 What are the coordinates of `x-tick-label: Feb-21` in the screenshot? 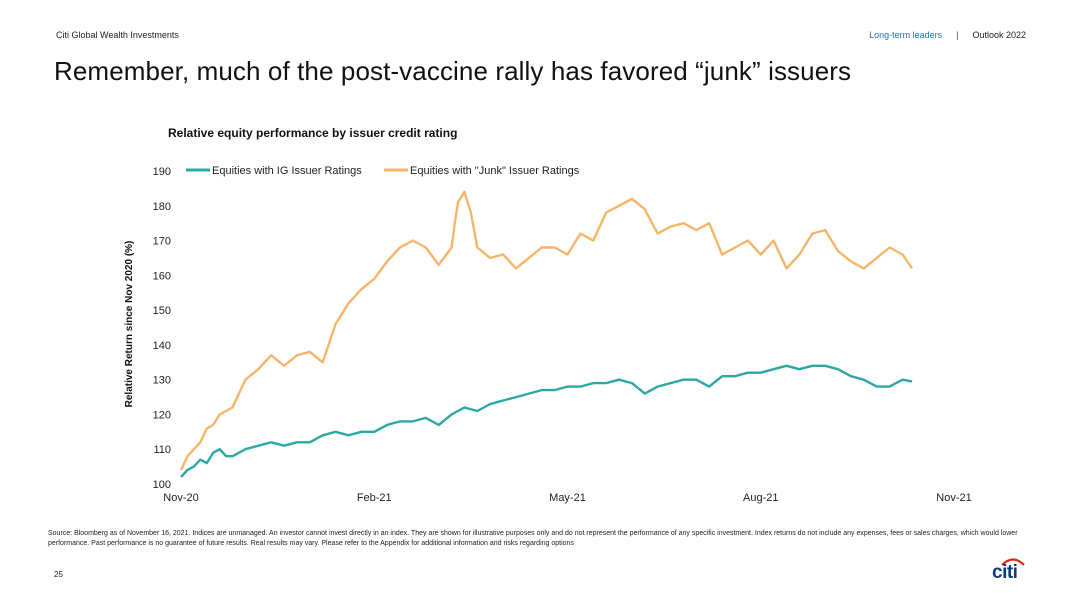 It's located at (374, 498).